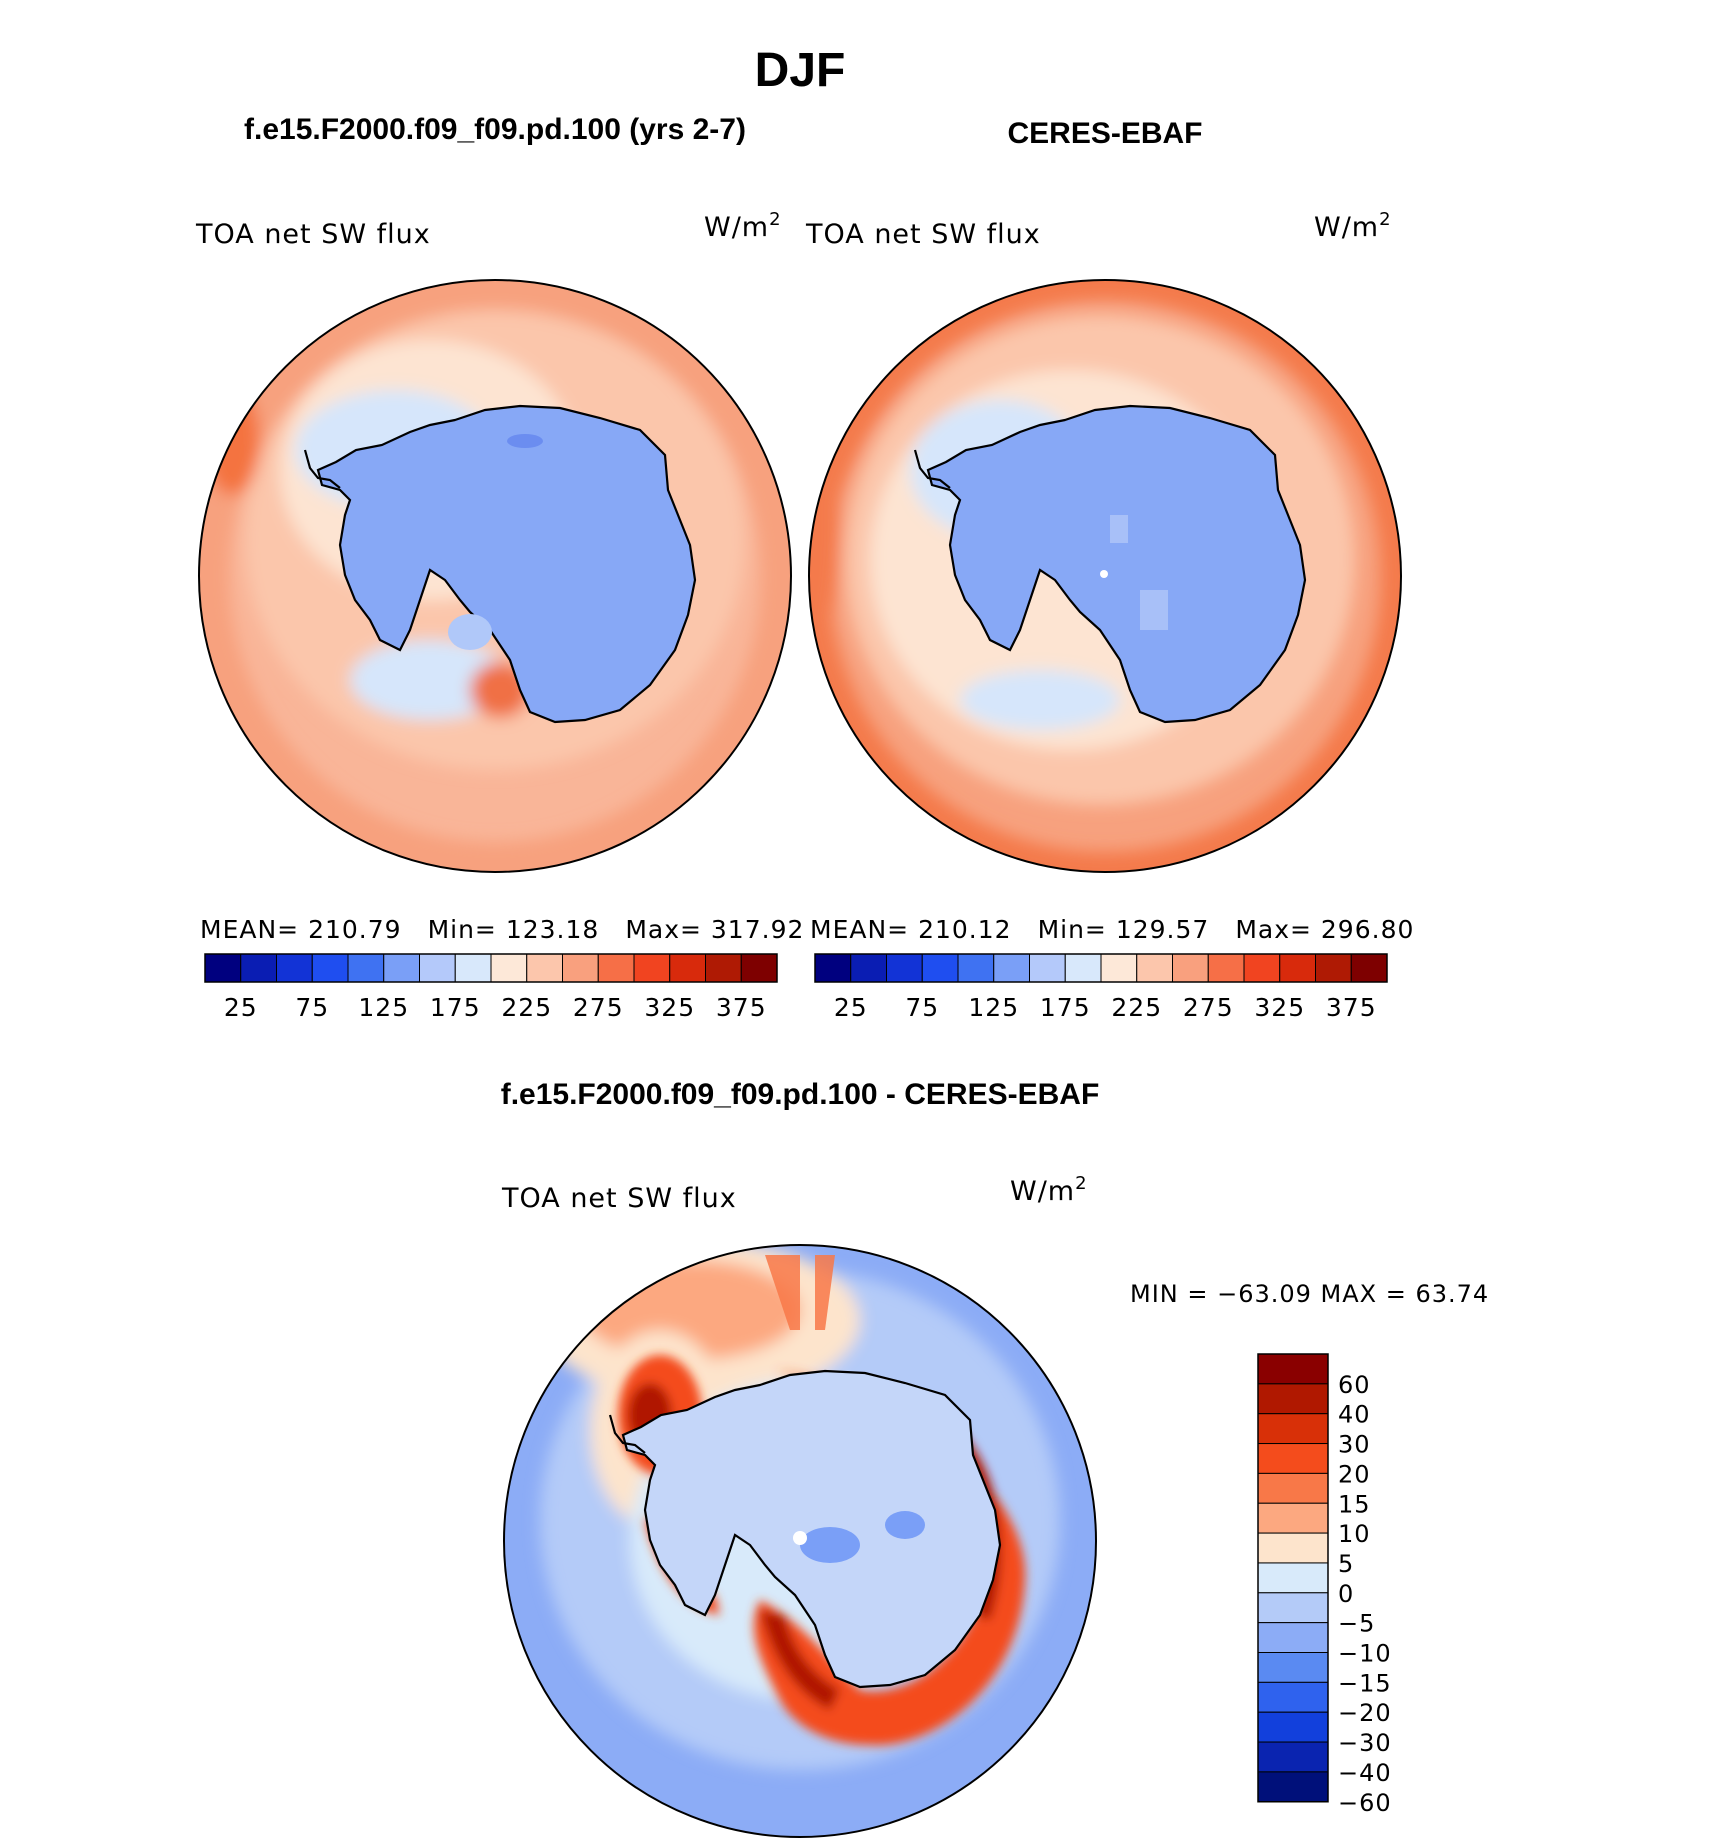 This screenshot has width=1710, height=1840. What do you see at coordinates (1354, 1445) in the screenshot?
I see `cbar-diff-tick-label: 30` at bounding box center [1354, 1445].